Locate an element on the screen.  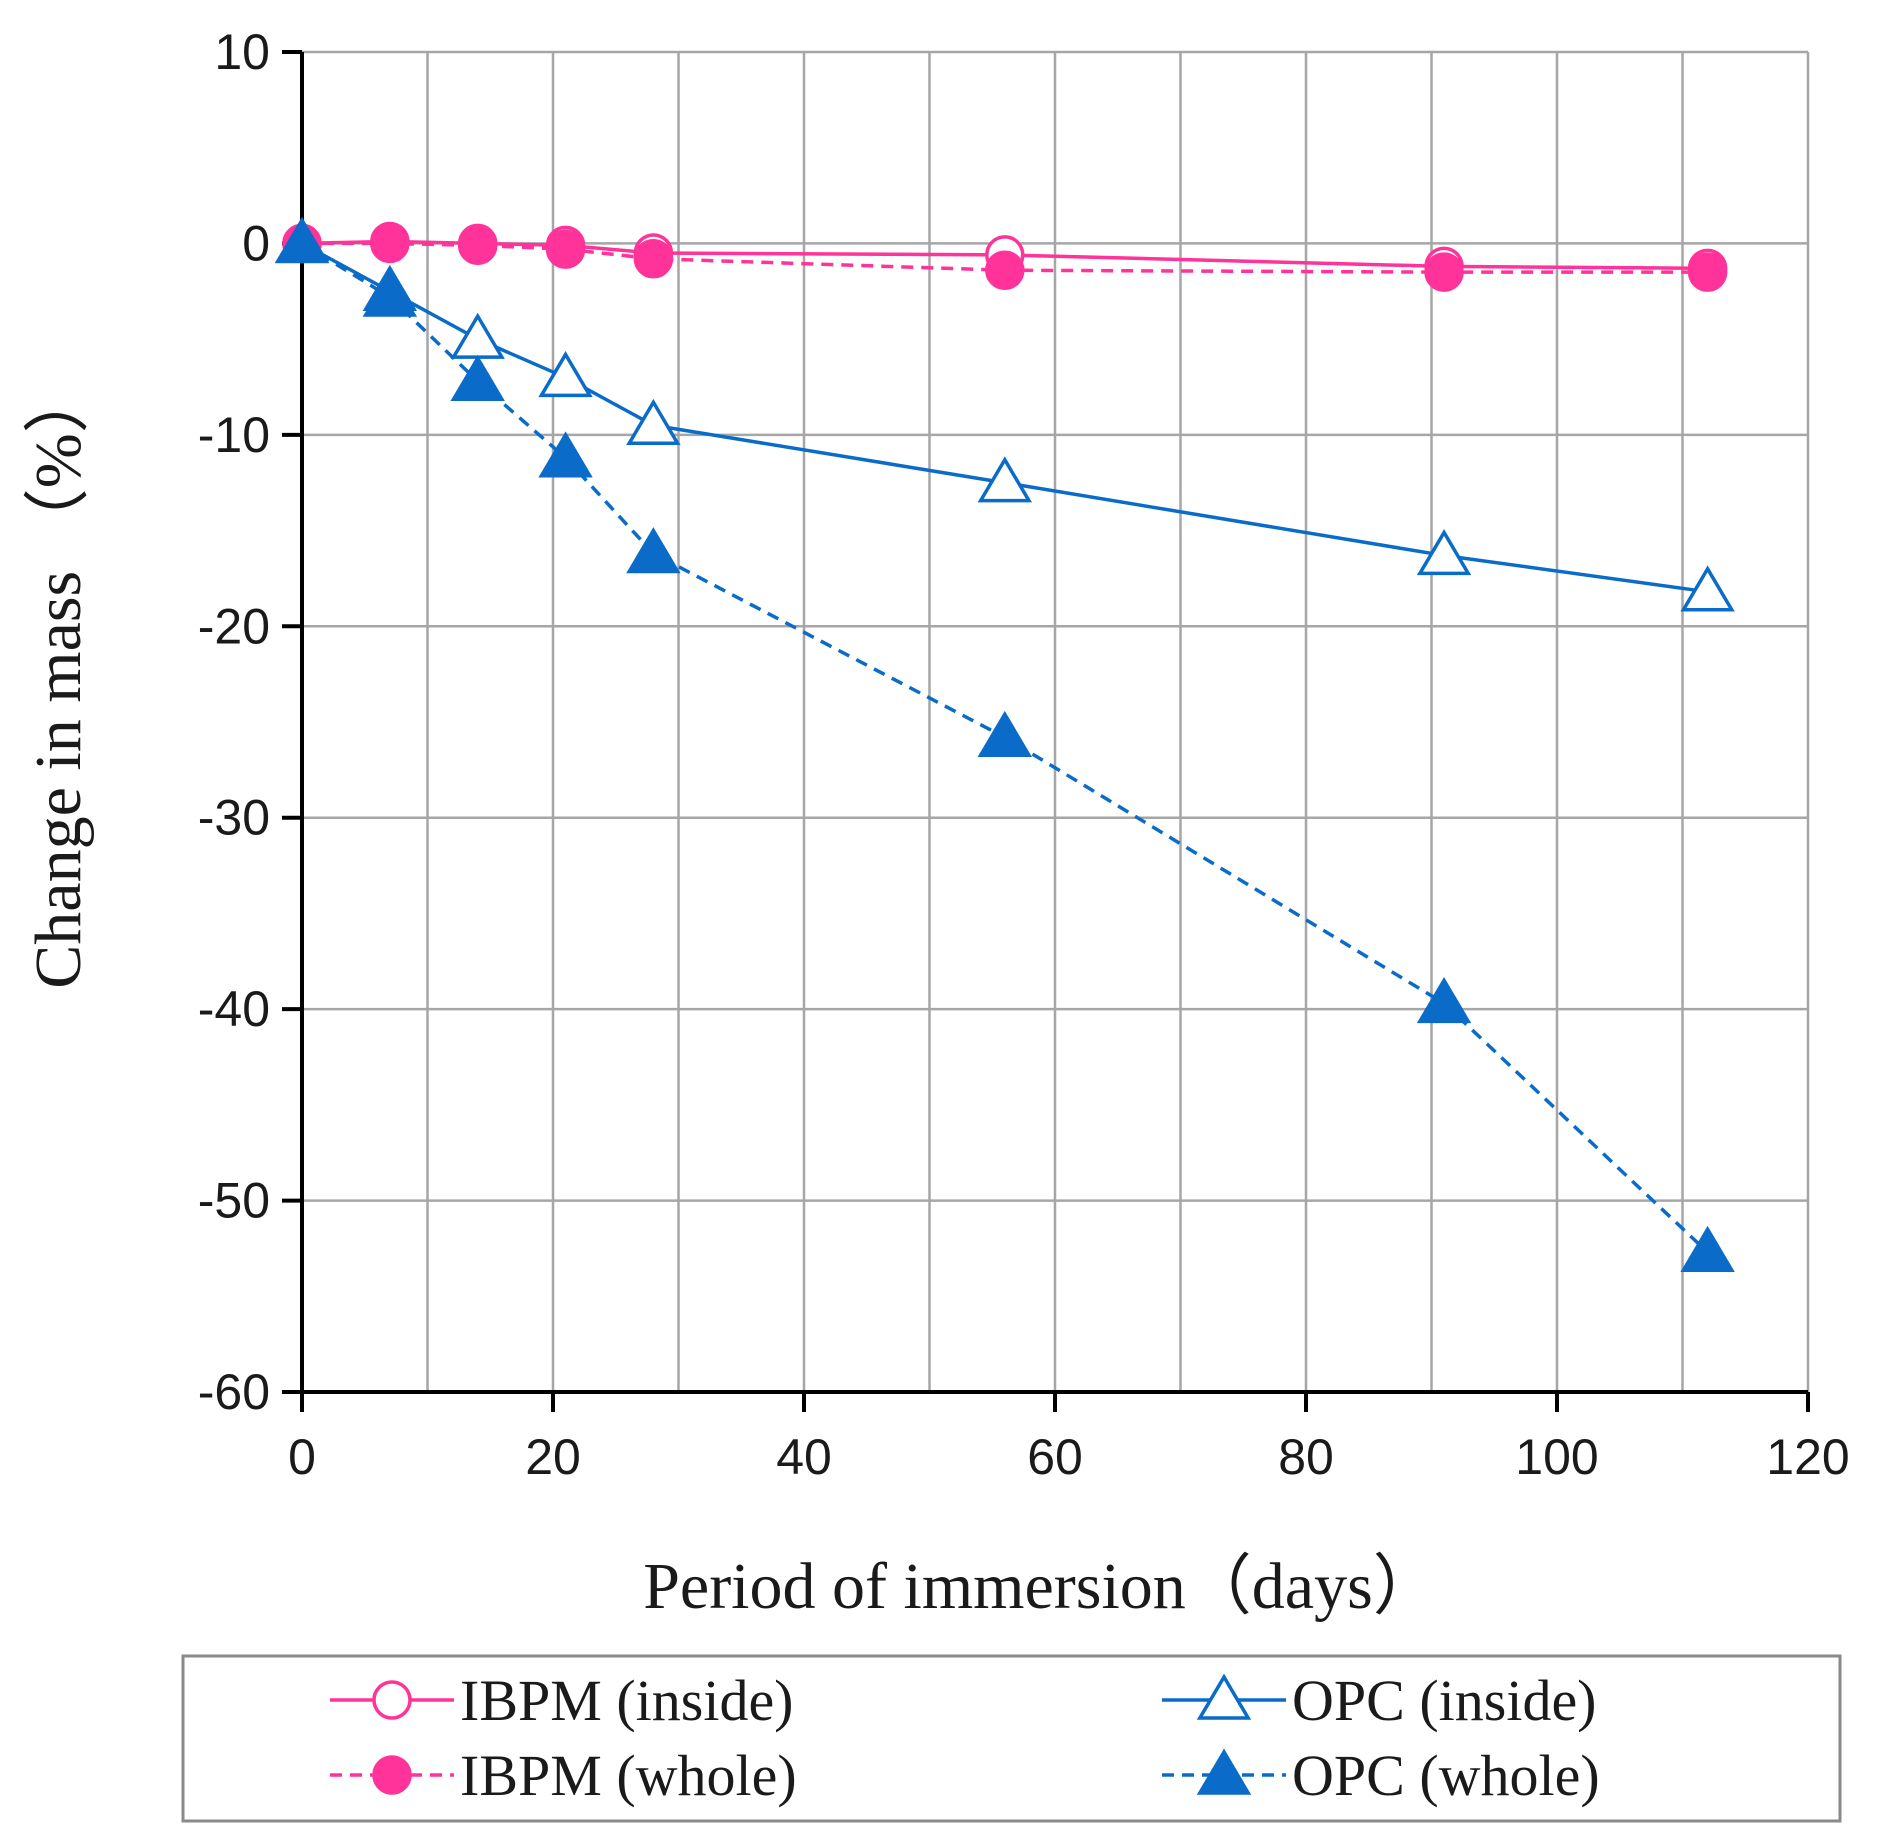
y-tick-label: -60 is located at coordinates (234, 1392).